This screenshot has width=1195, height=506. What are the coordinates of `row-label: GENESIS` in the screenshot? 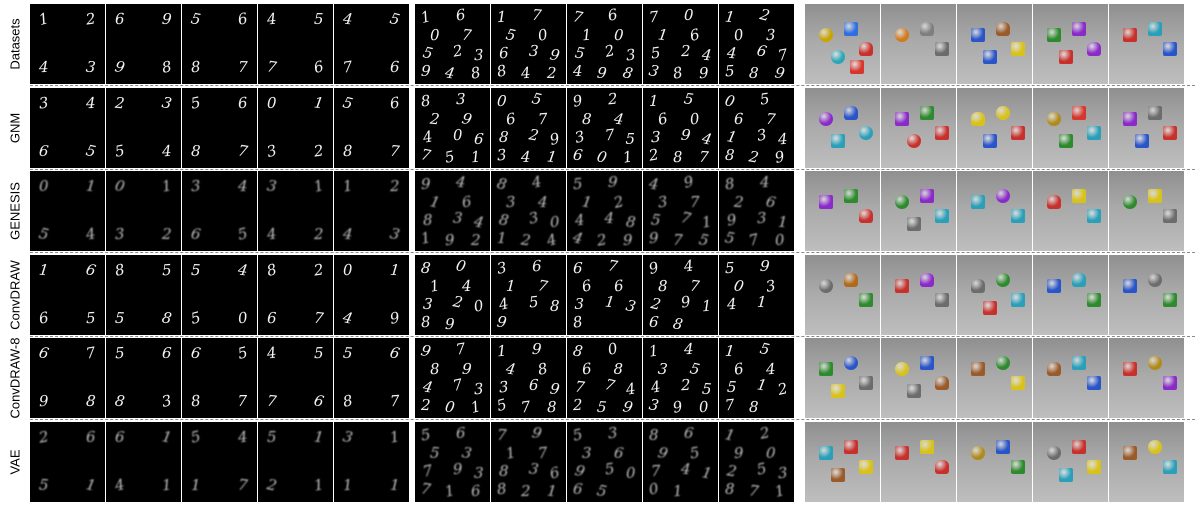 It's located at (15, 211).